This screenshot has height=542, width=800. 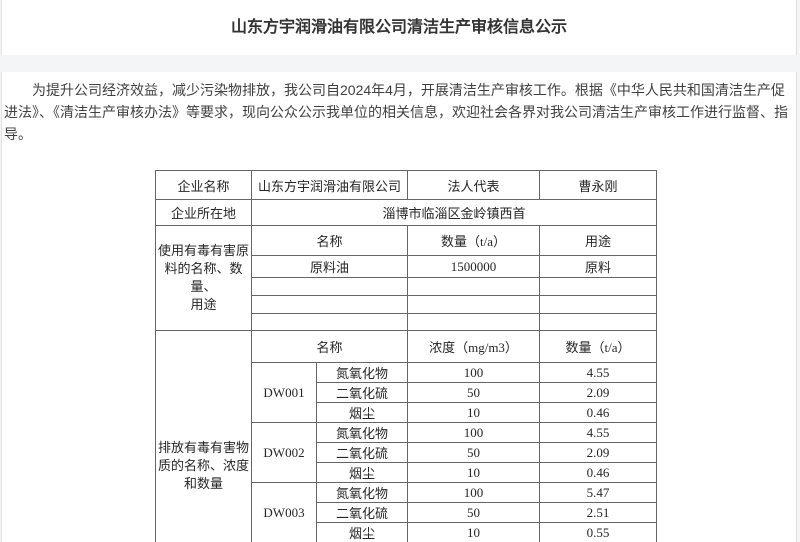 What do you see at coordinates (598, 266) in the screenshot?
I see `raw-material-use-cell: 原料` at bounding box center [598, 266].